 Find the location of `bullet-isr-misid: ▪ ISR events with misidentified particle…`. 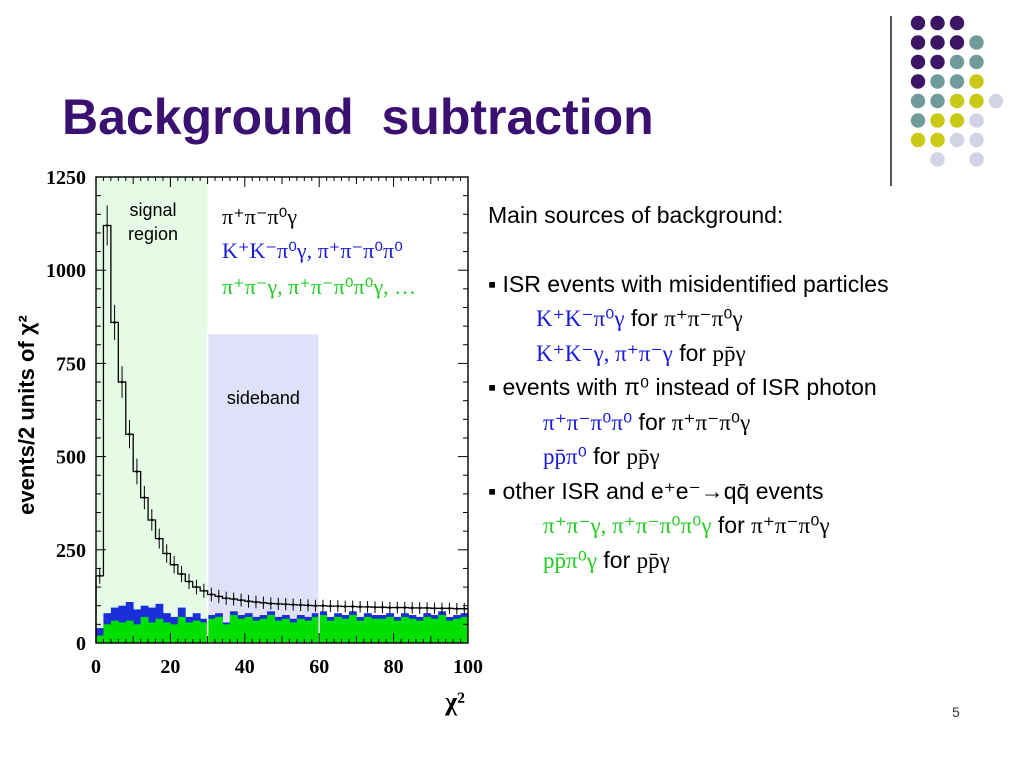

bullet-isr-misid: ▪ ISR events with misidentified particle… is located at coordinates (688, 283).